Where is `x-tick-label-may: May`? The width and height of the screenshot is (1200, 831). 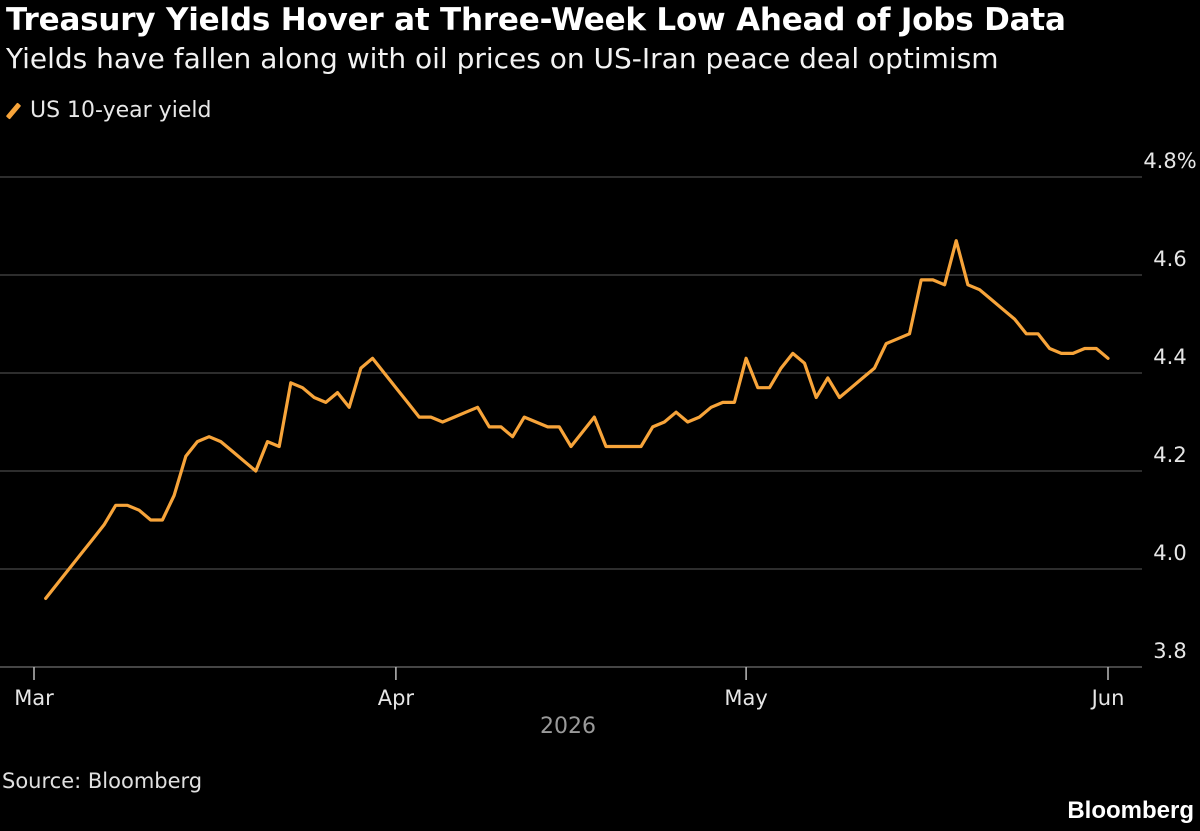 x-tick-label-may: May is located at coordinates (745, 698).